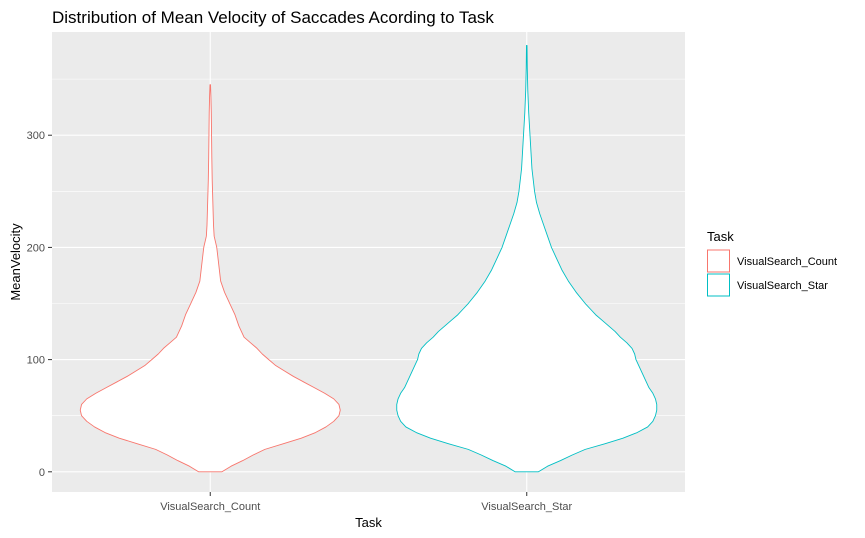  I want to click on legend-label: VisualSearch_Star, so click(782, 286).